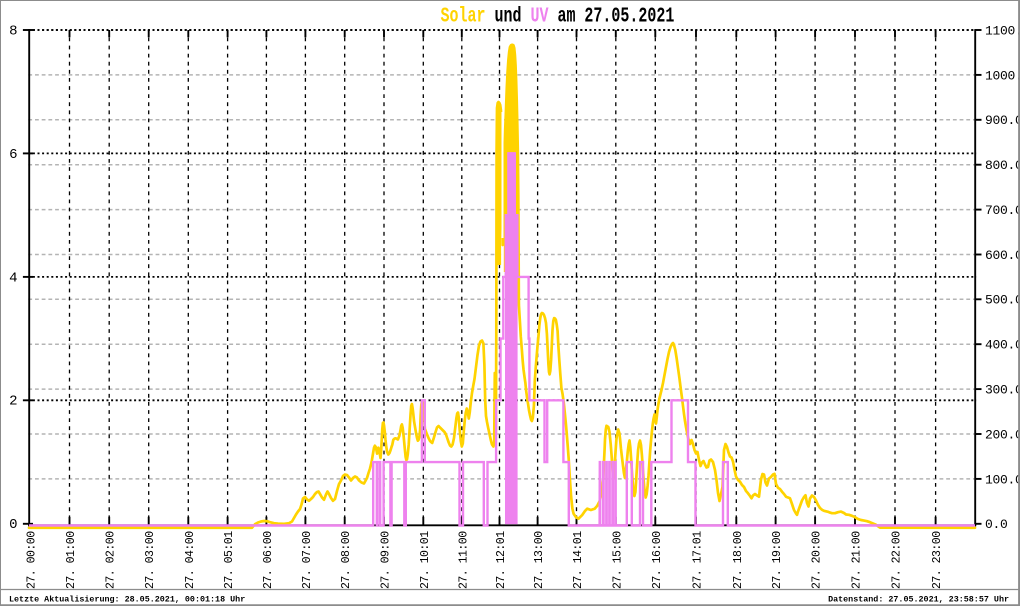 This screenshot has width=1020, height=606. What do you see at coordinates (539, 560) in the screenshot?
I see `svg-text: 27. 13:00` at bounding box center [539, 560].